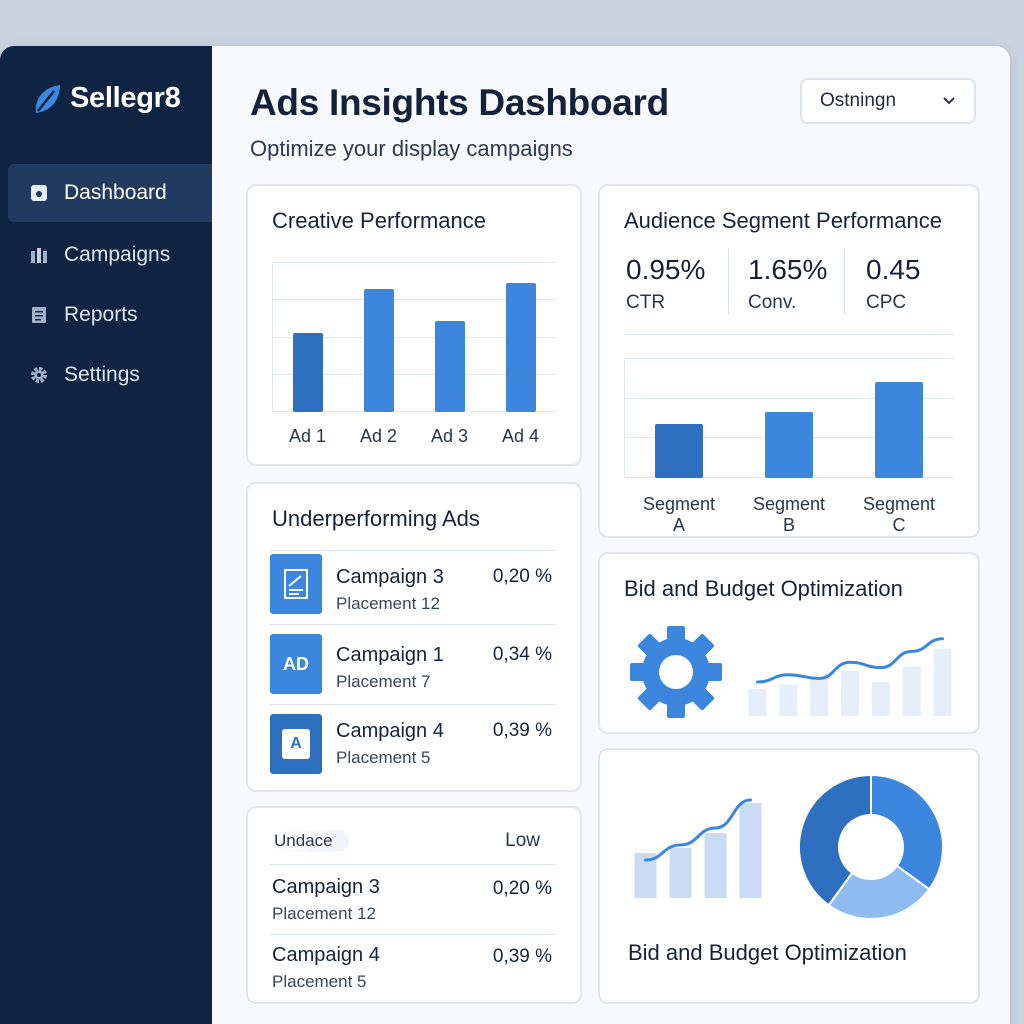 Image resolution: width=1024 pixels, height=1024 pixels. I want to click on text-ad-icon: A, so click(296, 744).